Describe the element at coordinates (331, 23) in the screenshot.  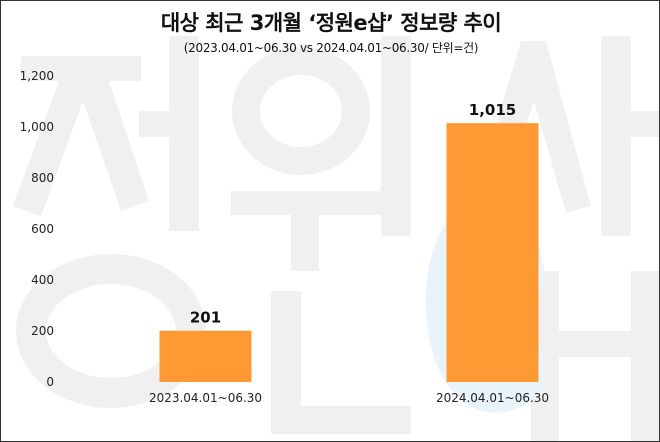
I see `chart-title: 대상 최근 3개월 ‘정원e샵’ 정보량 추이` at that location.